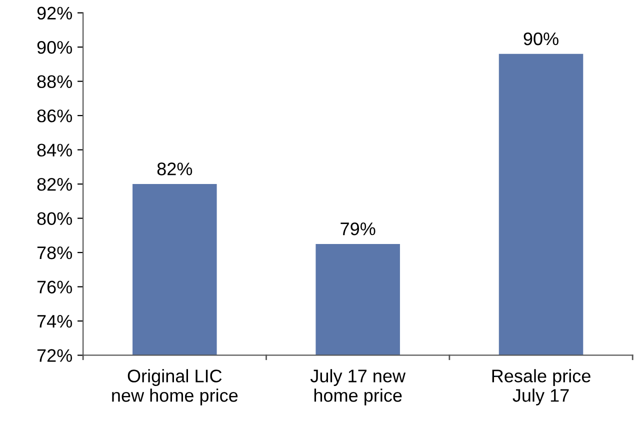  I want to click on y-tick-label: 88%, so click(54, 81).